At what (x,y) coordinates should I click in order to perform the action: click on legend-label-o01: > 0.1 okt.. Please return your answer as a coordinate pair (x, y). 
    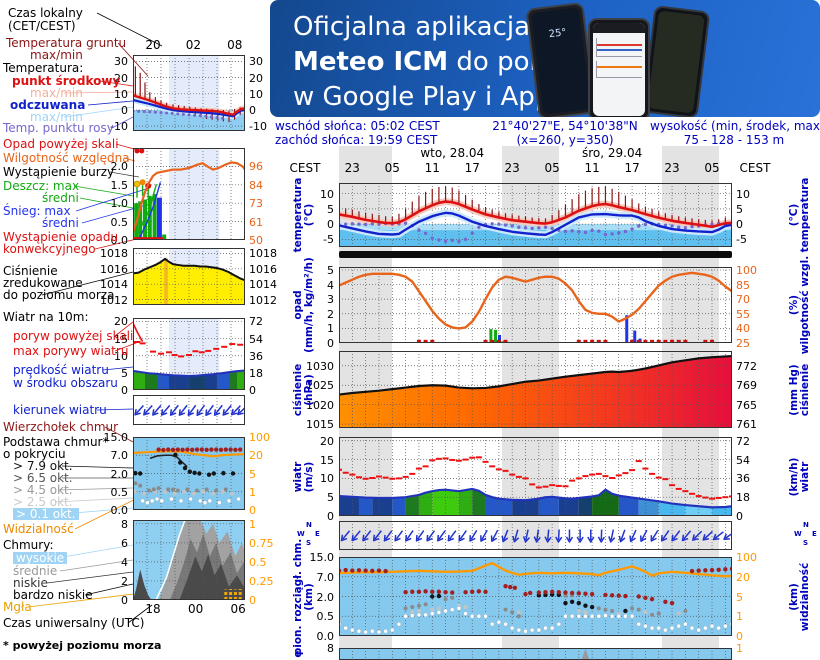
    Looking at the image, I should click on (46, 514).